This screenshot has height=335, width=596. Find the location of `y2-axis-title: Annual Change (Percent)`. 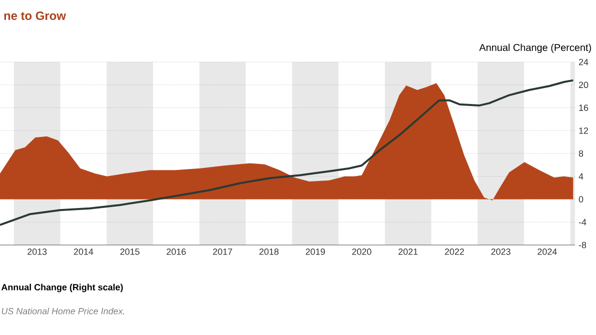

y2-axis-title: Annual Change (Percent) is located at coordinates (535, 48).